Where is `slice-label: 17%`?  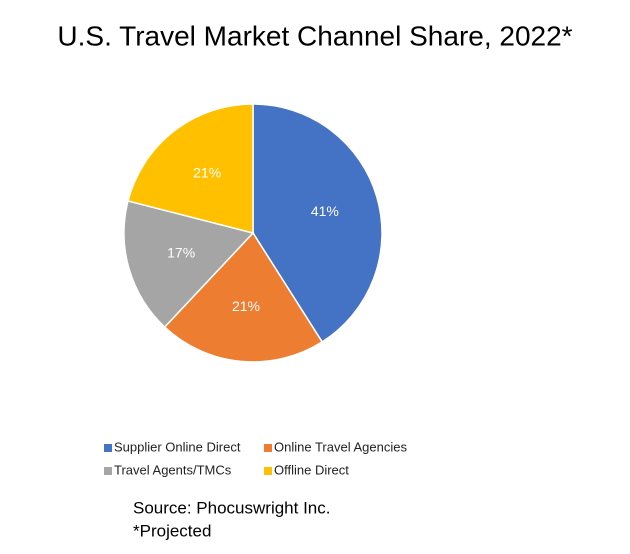
slice-label: 17% is located at coordinates (181, 253).